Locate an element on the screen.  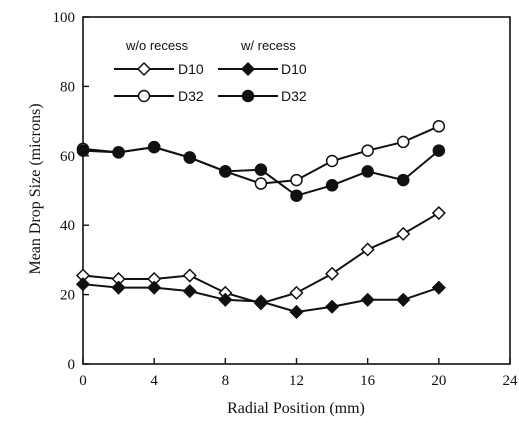
series-d32-with-recess is located at coordinates (261, 171).